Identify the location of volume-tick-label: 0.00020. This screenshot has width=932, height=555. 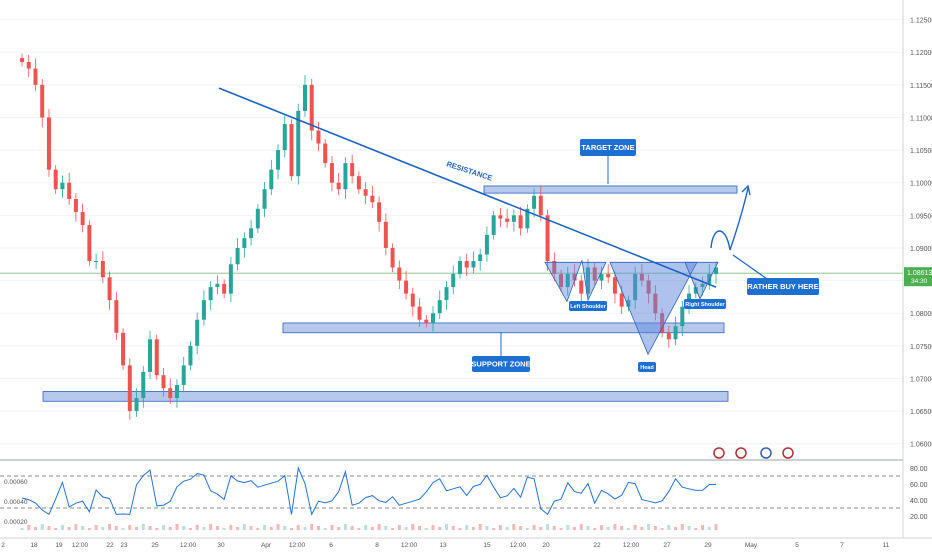
(16, 522).